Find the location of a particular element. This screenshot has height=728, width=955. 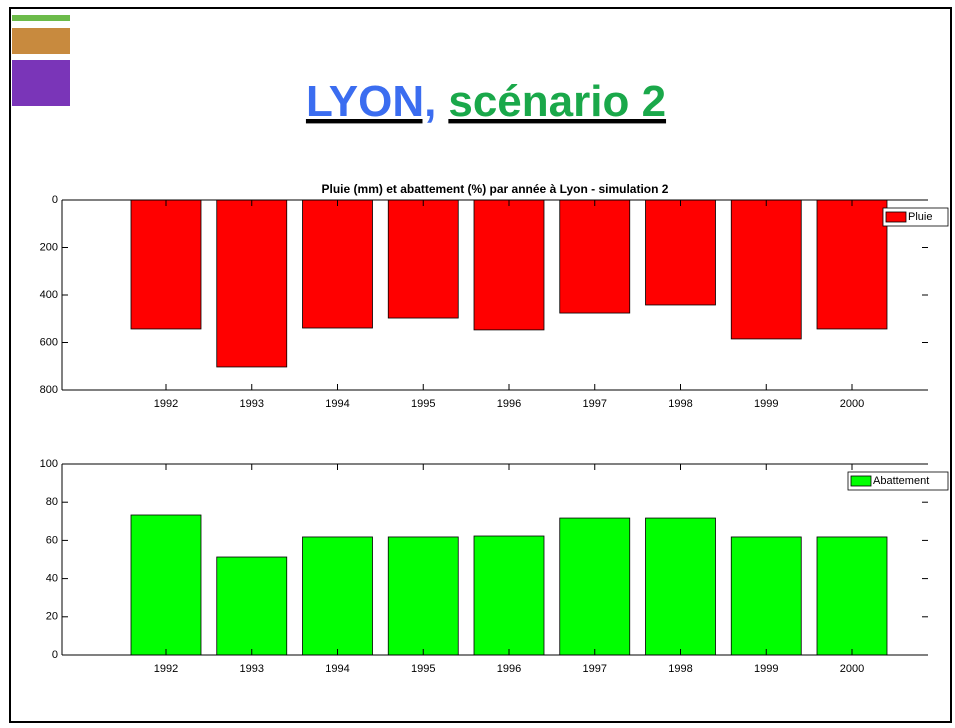

y-tick-label: 20 is located at coordinates (52, 617).